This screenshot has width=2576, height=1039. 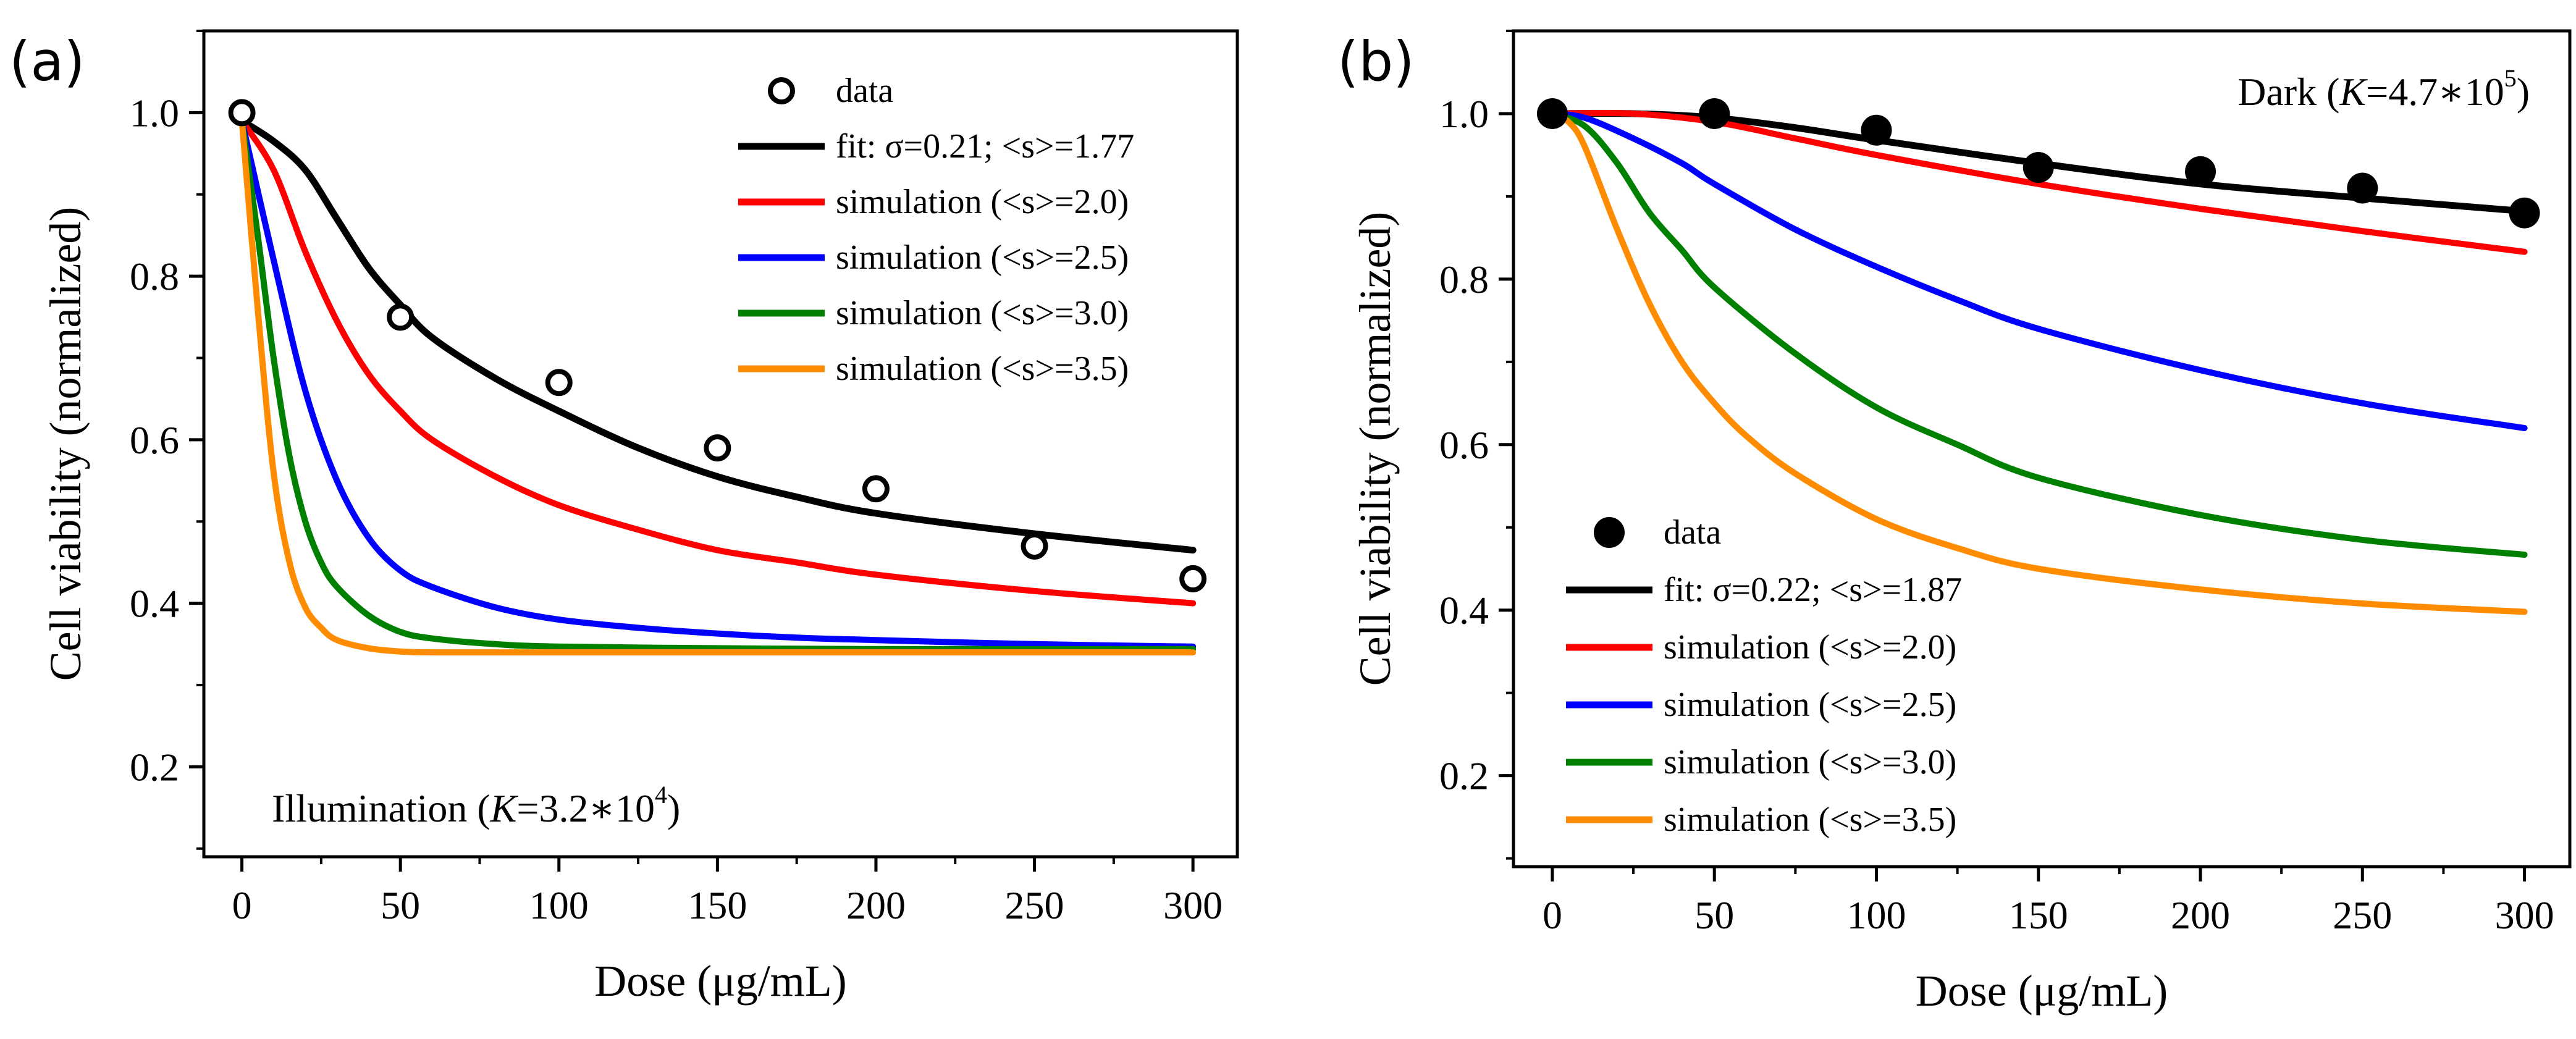 I want to click on annotation-value: =4.7∗10, so click(x=2435, y=92).